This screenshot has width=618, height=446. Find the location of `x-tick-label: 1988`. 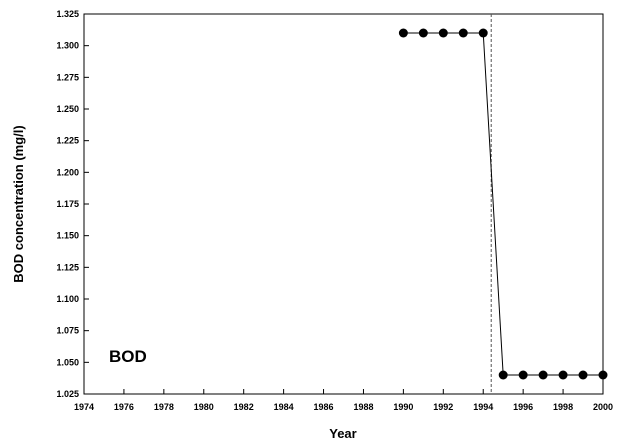

x-tick-label: 1988 is located at coordinates (363, 407).